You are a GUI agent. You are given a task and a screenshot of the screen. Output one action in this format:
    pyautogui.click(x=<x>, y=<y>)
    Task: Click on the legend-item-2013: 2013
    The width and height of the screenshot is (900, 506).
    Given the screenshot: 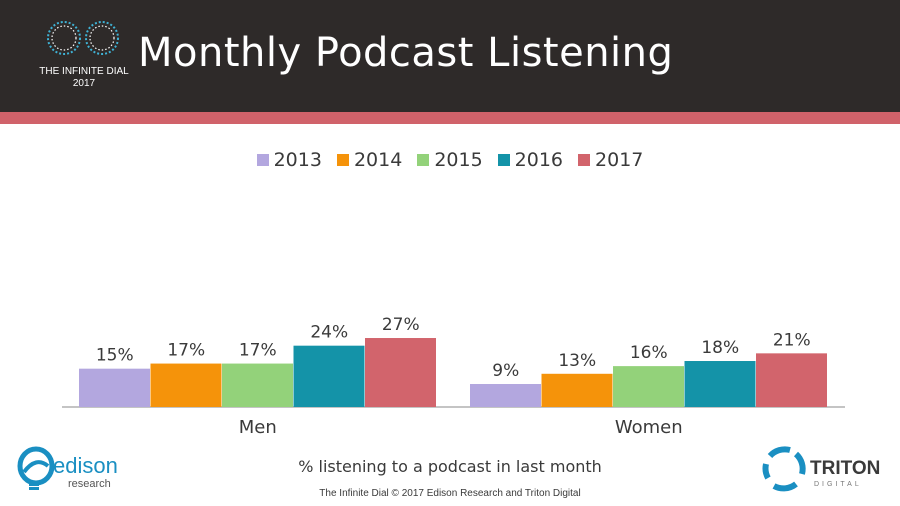 What is the action you would take?
    pyautogui.click(x=289, y=160)
    